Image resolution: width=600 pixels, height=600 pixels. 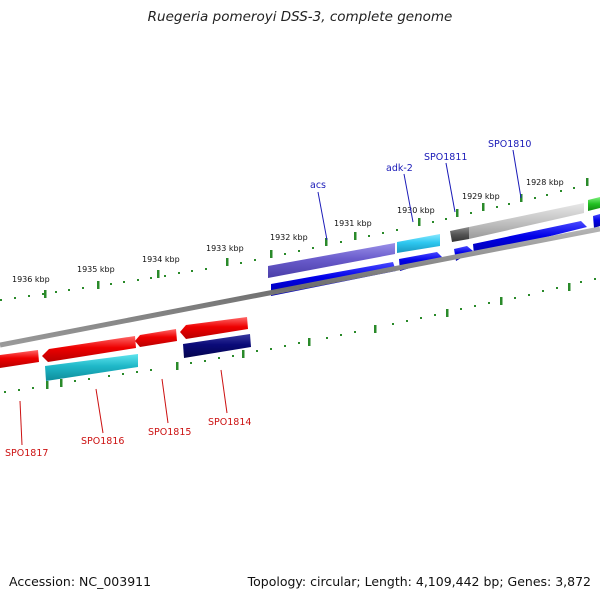 I want to click on tick-label: 1928 kbp, so click(x=545, y=182).